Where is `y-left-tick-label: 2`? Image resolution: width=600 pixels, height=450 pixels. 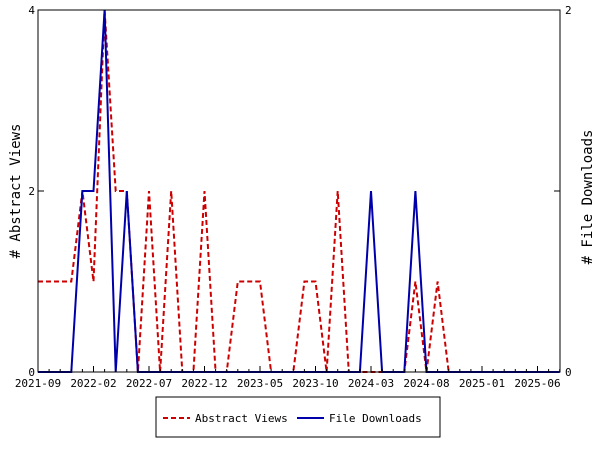
y-left-tick-label: 2 is located at coordinates (31, 191).